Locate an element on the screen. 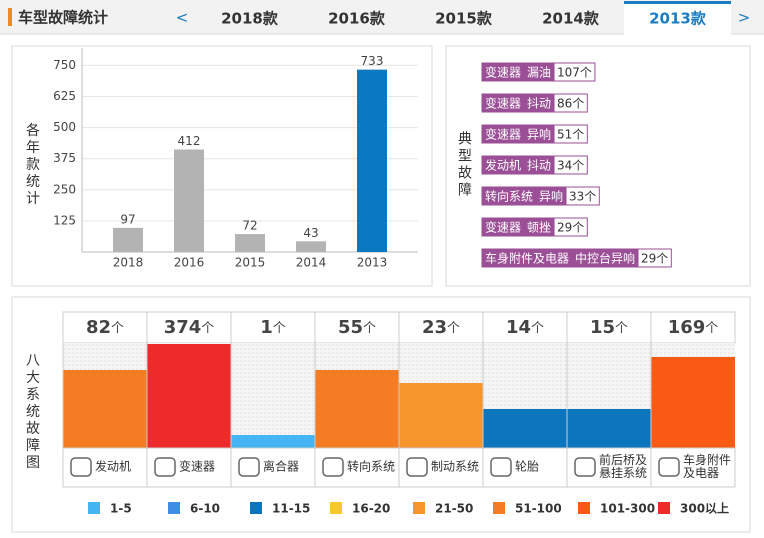 The height and width of the screenshot is (538, 764). count-value: 14 is located at coordinates (518, 327).